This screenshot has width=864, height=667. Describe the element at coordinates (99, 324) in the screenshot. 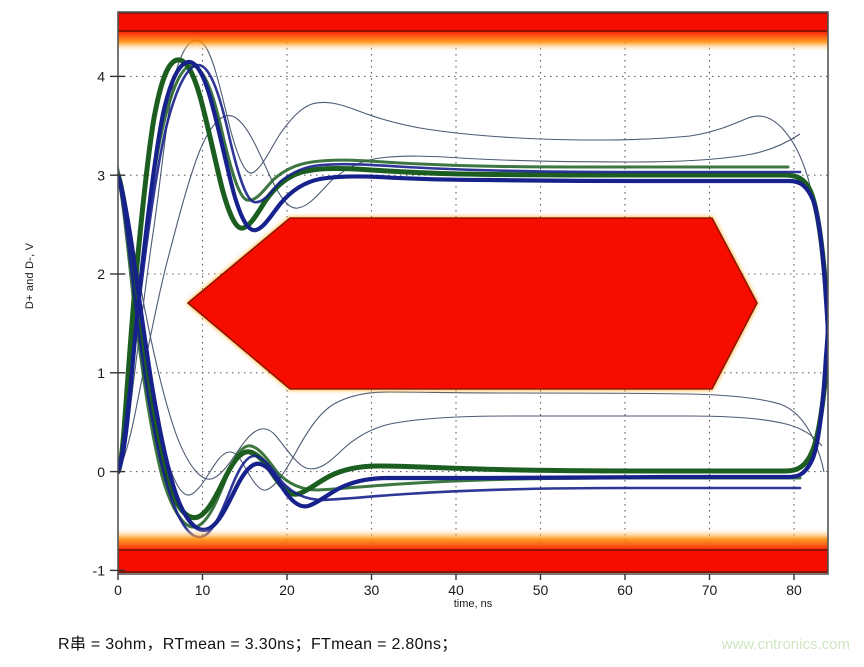

I see `y-tick-labels: -1 0 1 2 3 4` at that location.